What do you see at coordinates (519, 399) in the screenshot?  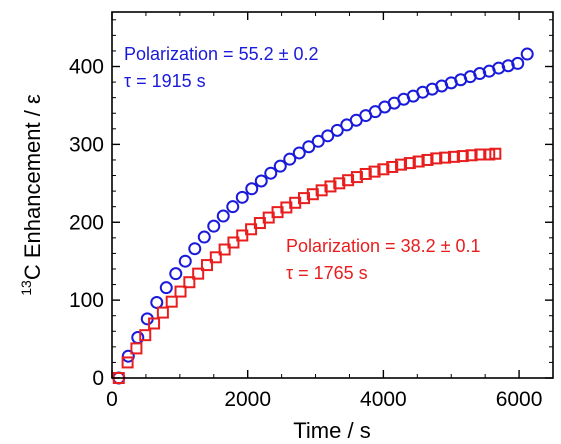 I see `x-tick-label: 6000` at bounding box center [519, 399].